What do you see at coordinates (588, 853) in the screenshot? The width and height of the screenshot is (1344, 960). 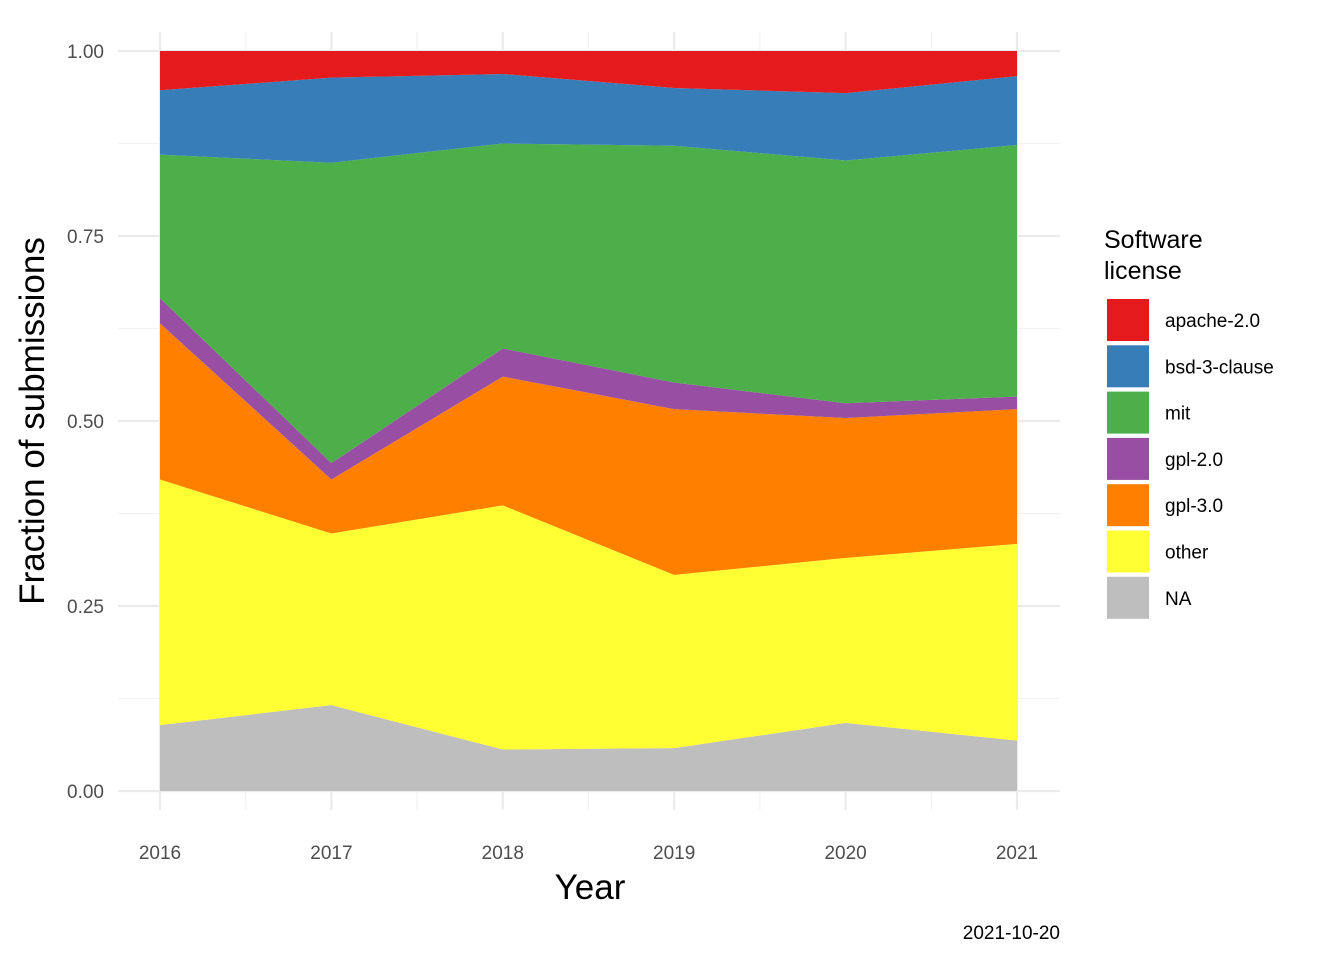 I see `x-axis-tick-labels: 2016 2017 2018 2019 2020 2021` at bounding box center [588, 853].